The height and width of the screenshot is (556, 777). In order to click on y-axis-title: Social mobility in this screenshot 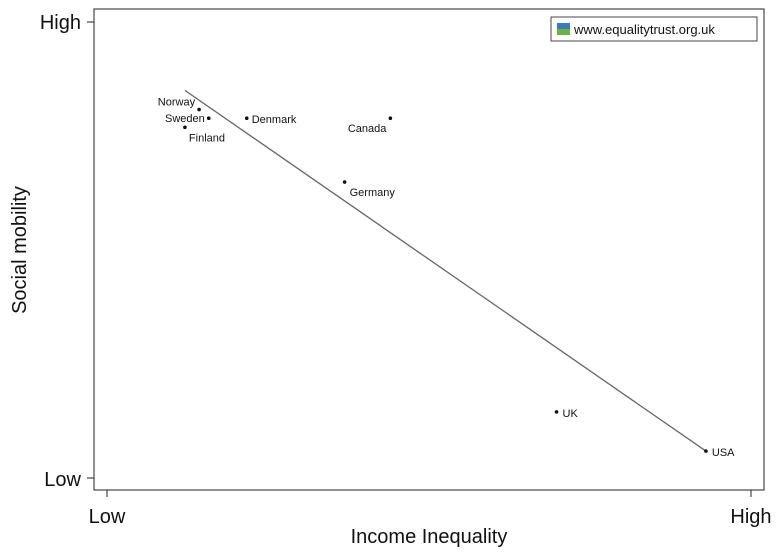, I will do `click(20, 250)`.